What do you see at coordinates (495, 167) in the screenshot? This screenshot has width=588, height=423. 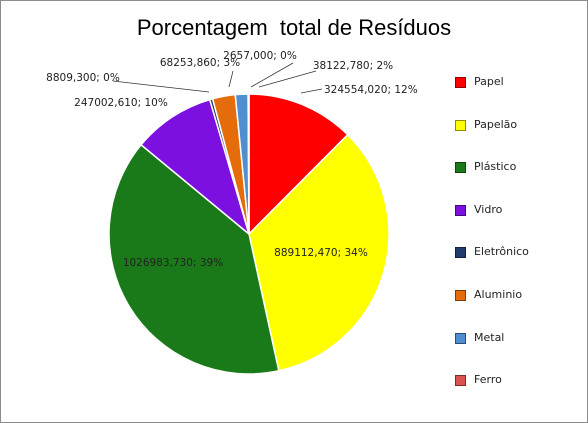 I see `legend-label: Plástico` at bounding box center [495, 167].